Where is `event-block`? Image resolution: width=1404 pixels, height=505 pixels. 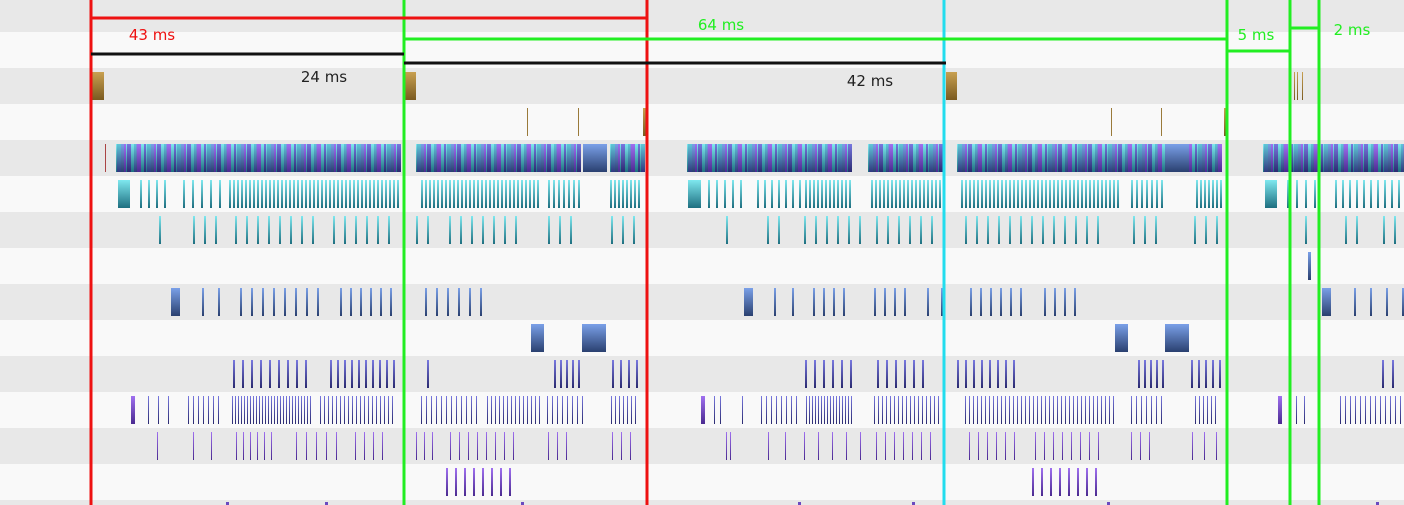
event-block is located at coordinates (595, 158).